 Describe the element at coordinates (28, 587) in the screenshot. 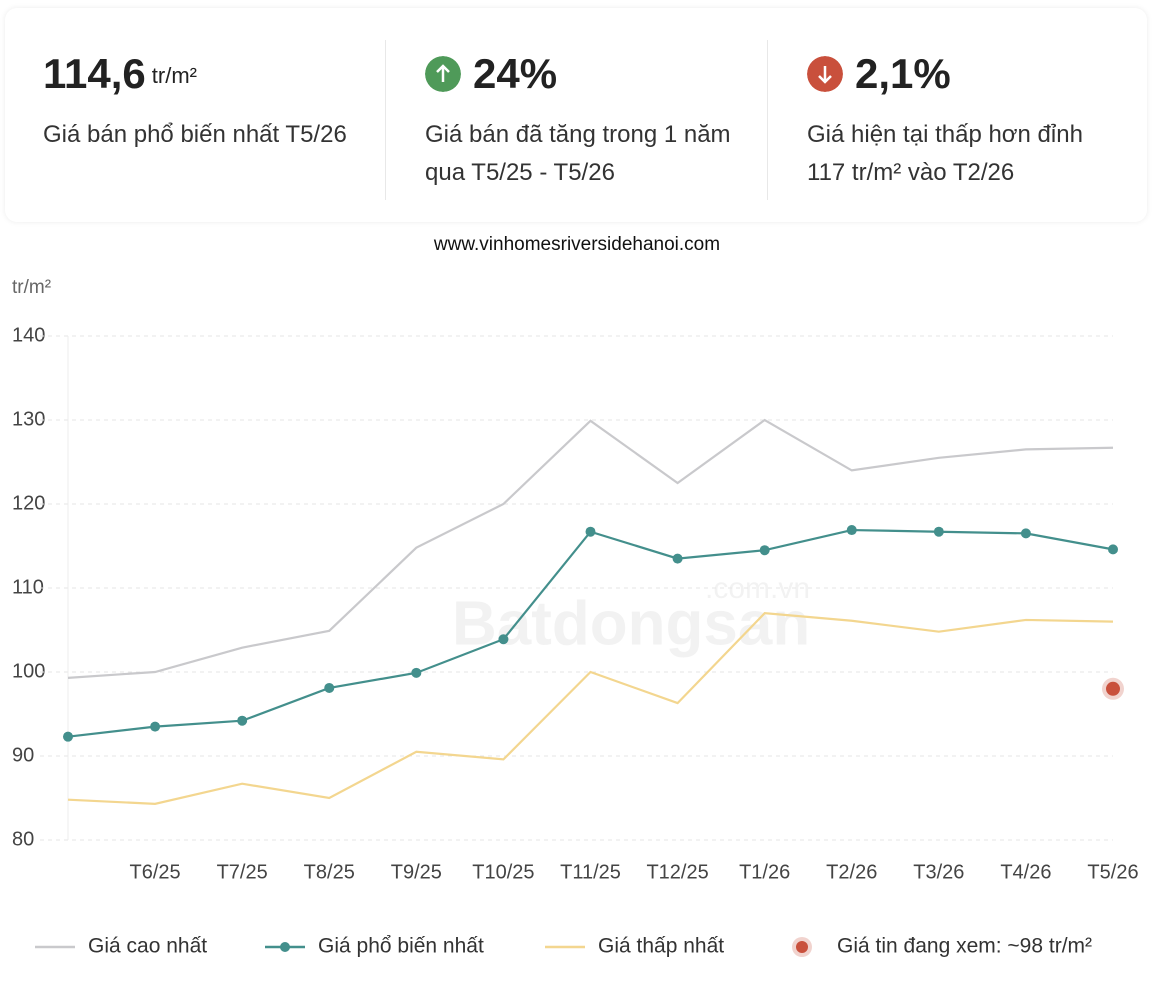

I see `y-tick-label: 110` at that location.